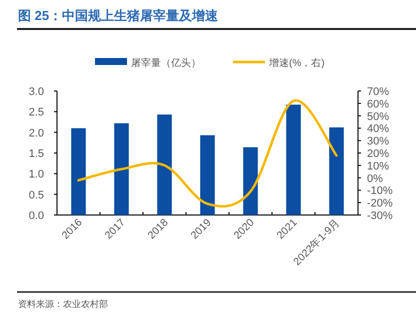 This screenshot has height=320, width=416. I want to click on y2-tick-label: 0%, so click(375, 178).